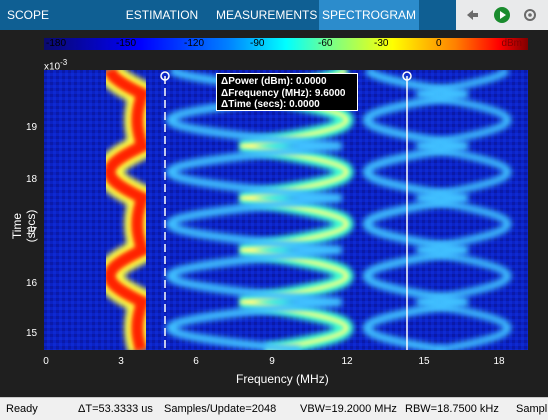 The height and width of the screenshot is (420, 548). What do you see at coordinates (24, 226) in the screenshot?
I see `y-axis-label: Time (secs)` at bounding box center [24, 226].